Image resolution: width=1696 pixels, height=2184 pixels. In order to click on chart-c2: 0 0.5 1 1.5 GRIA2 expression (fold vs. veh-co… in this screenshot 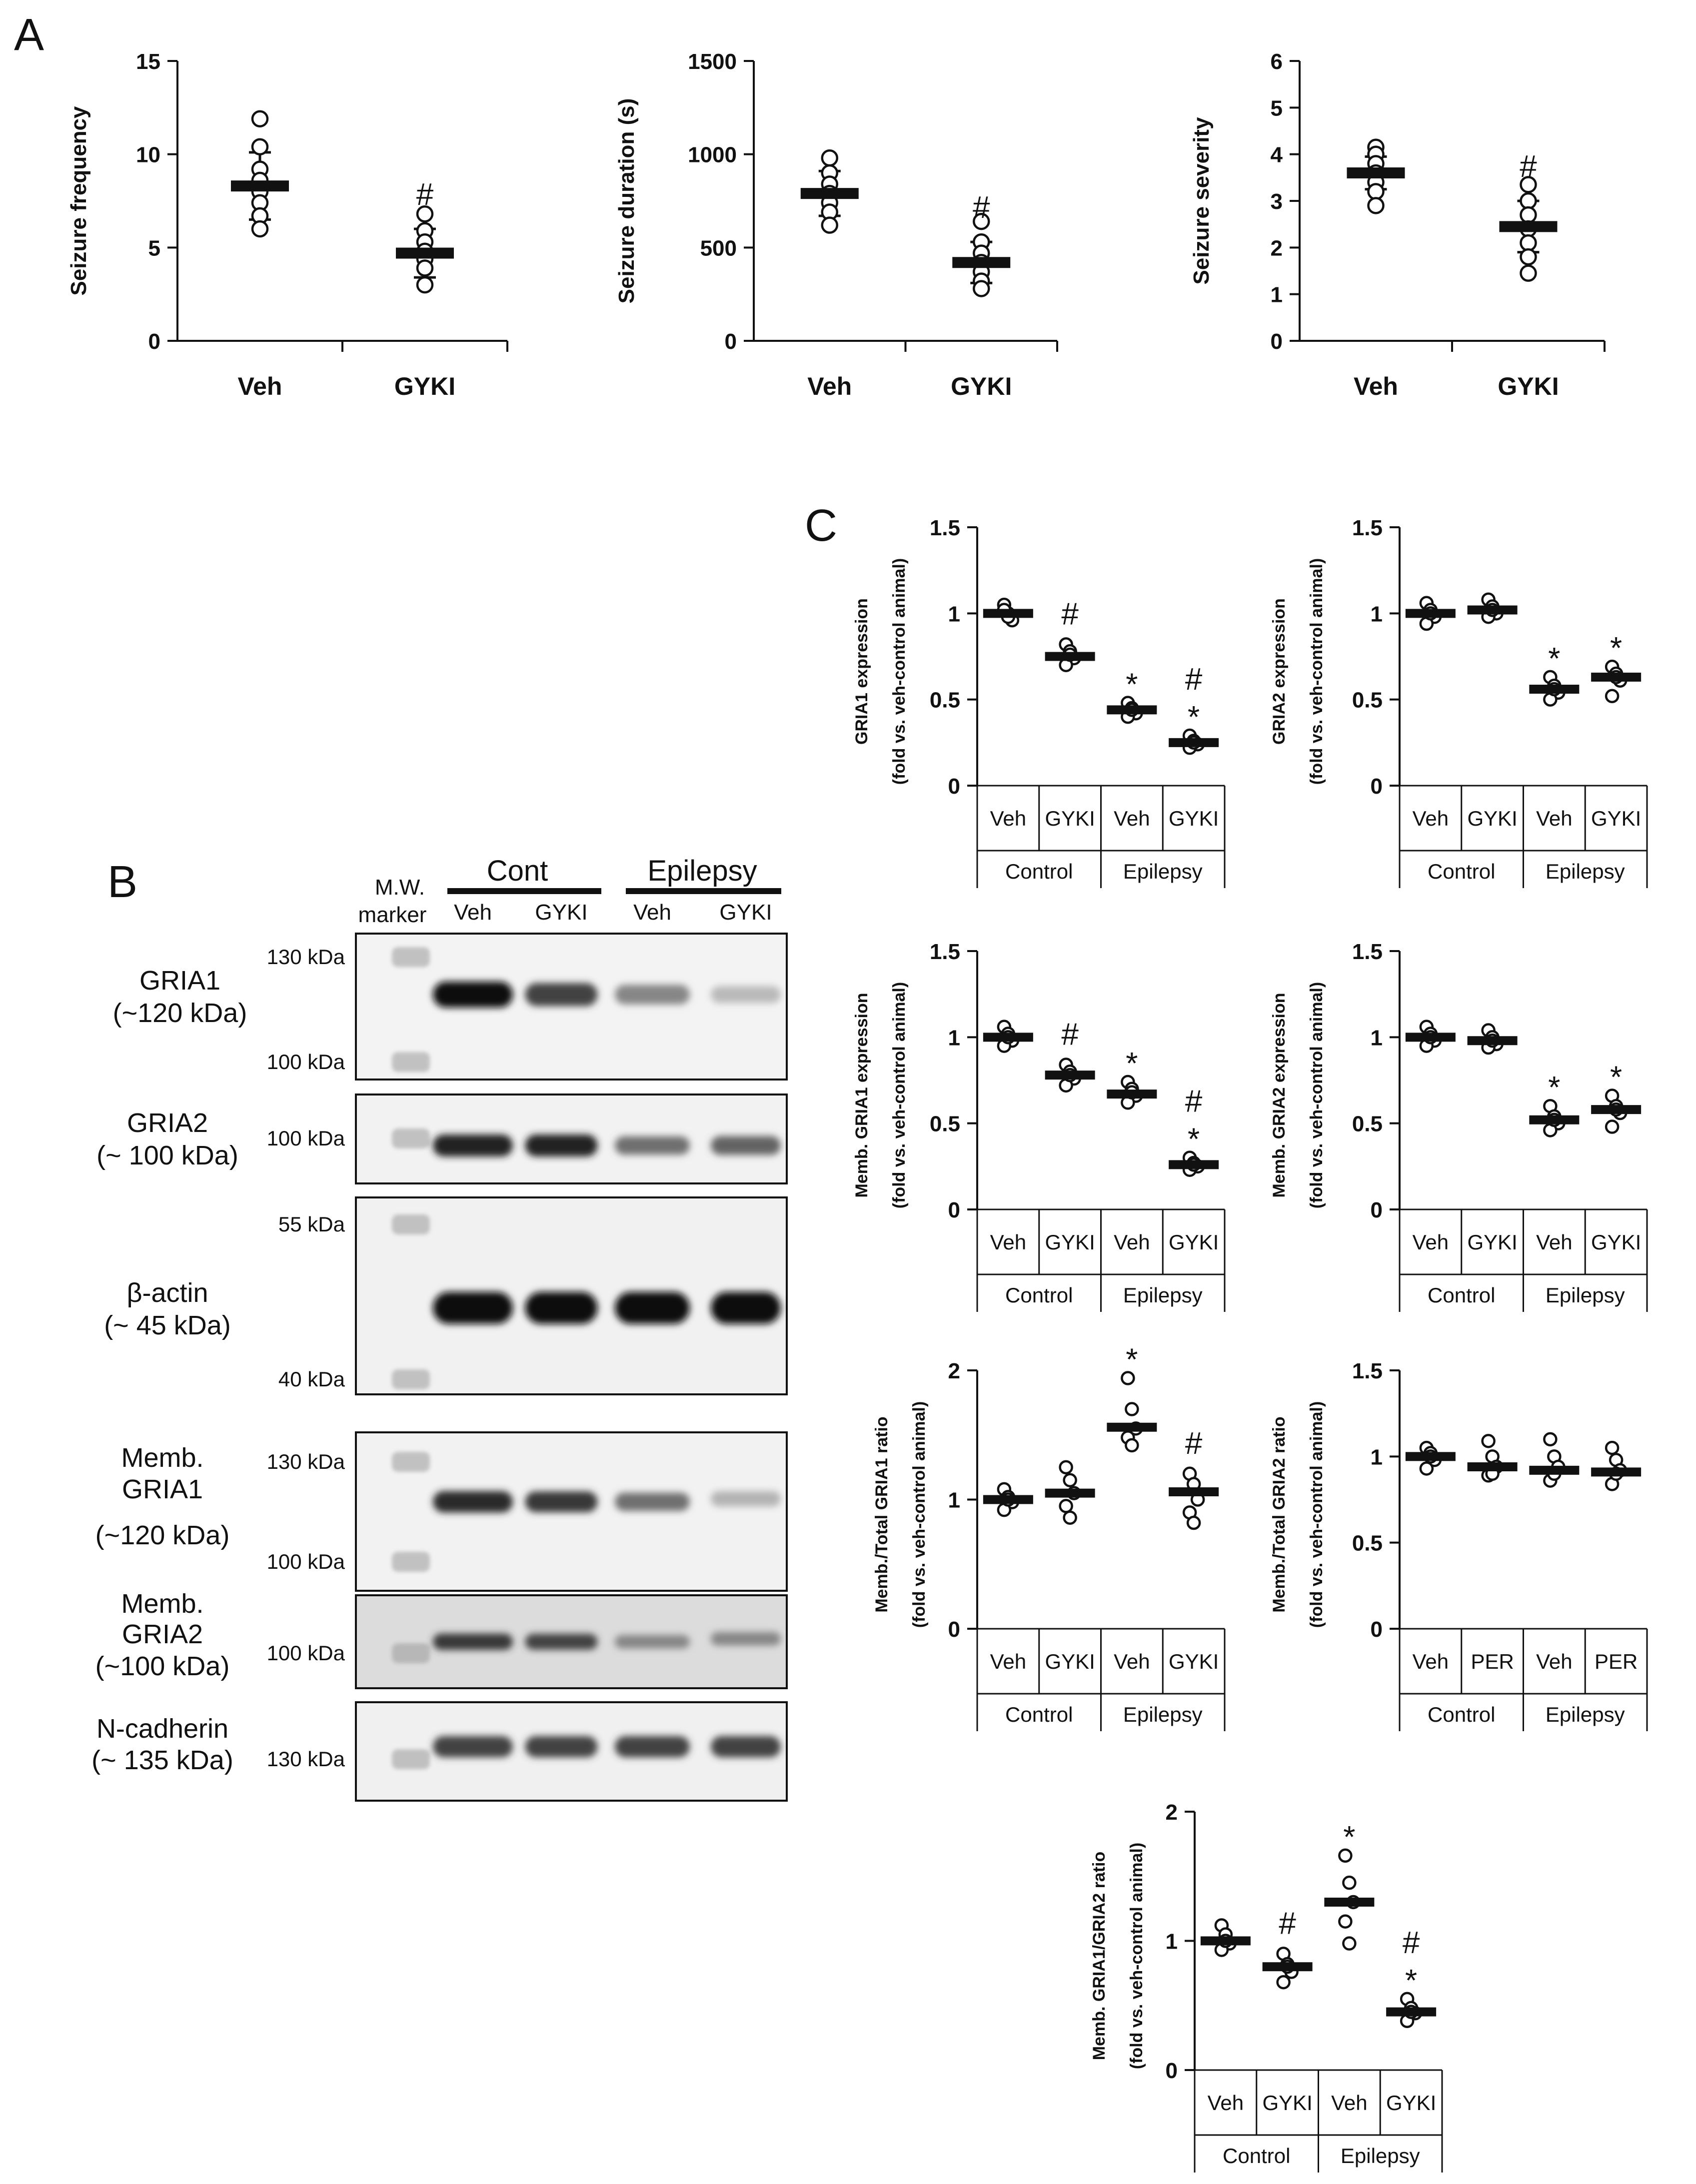, I will do `click(1459, 702)`.